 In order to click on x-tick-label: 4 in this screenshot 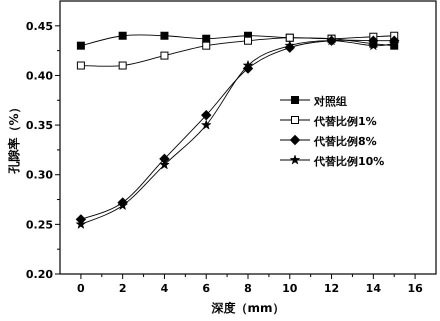, I will do `click(164, 288)`.